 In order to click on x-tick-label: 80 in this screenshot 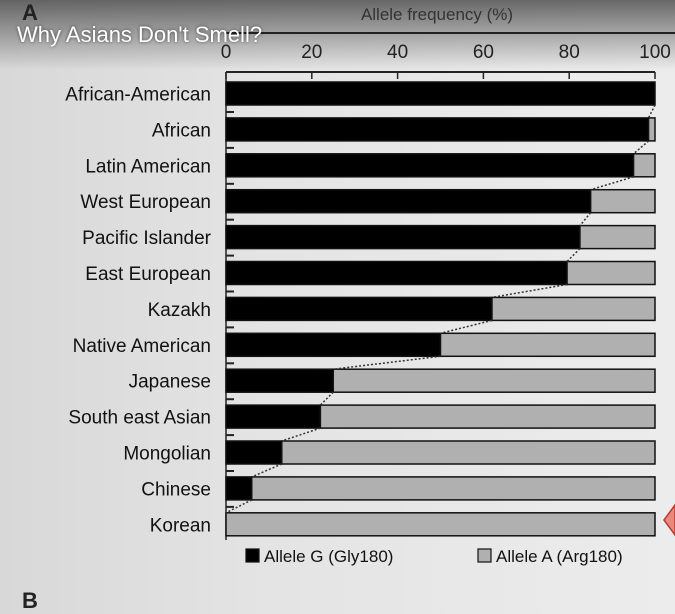, I will do `click(569, 52)`.